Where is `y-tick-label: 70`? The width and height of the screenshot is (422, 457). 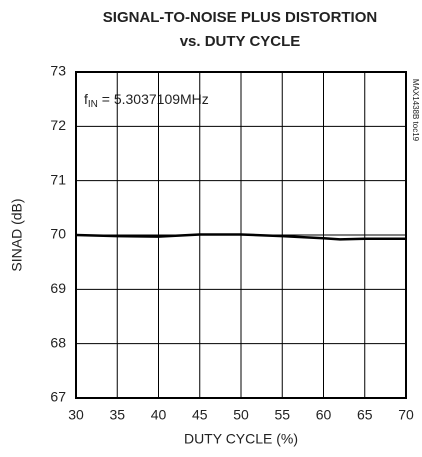 y-tick-label: 70 is located at coordinates (58, 234).